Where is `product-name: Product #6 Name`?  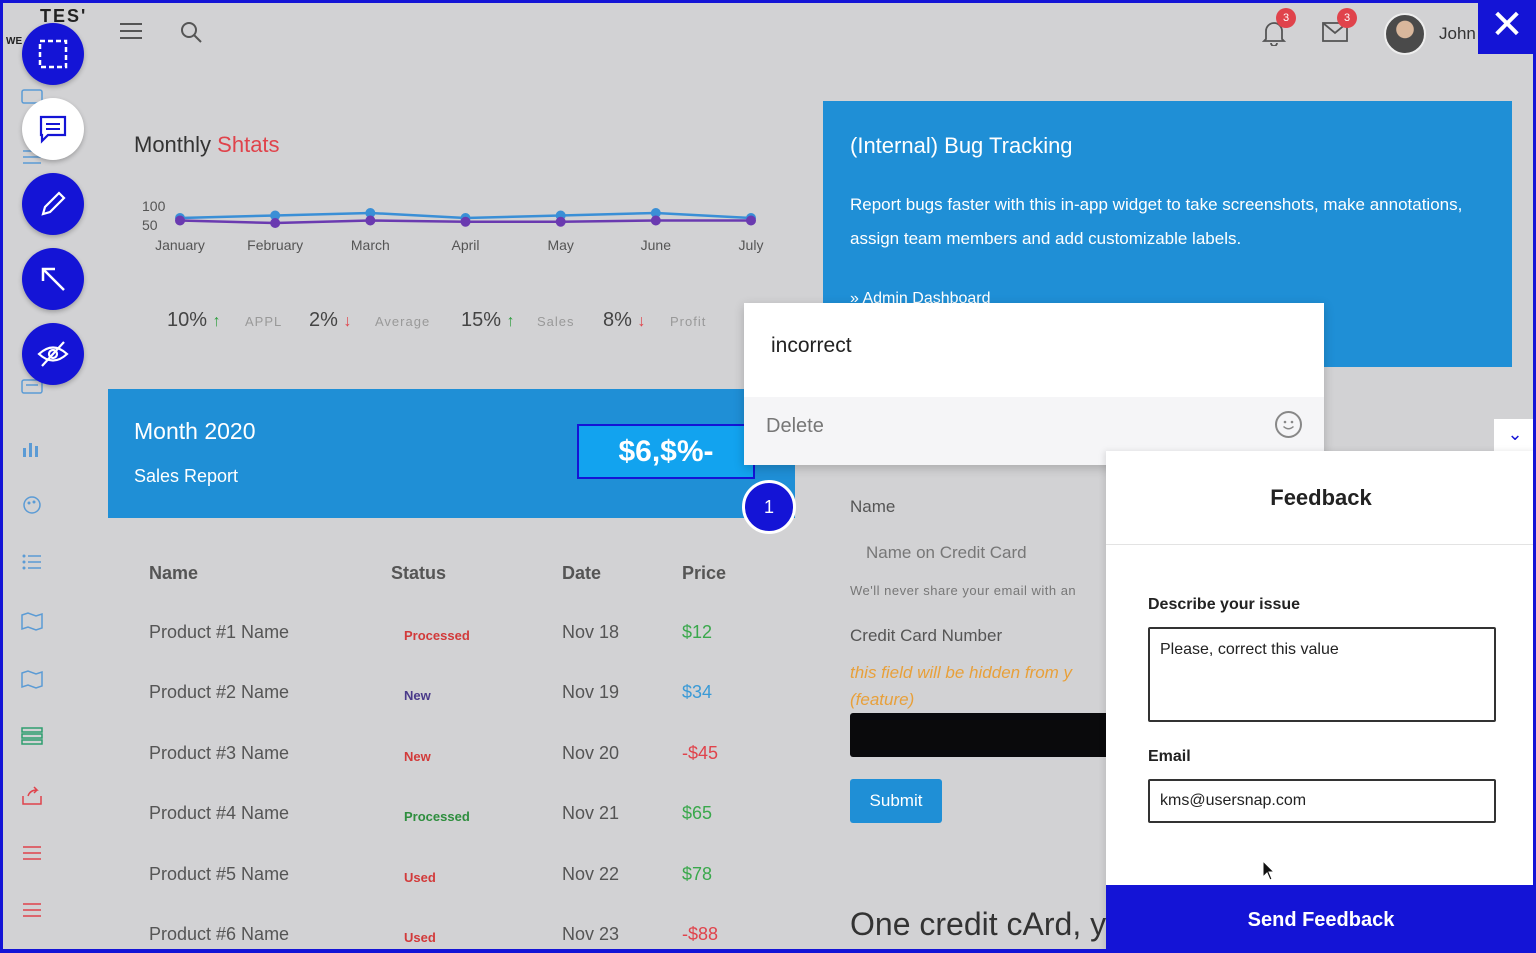 product-name: Product #6 Name is located at coordinates (219, 934).